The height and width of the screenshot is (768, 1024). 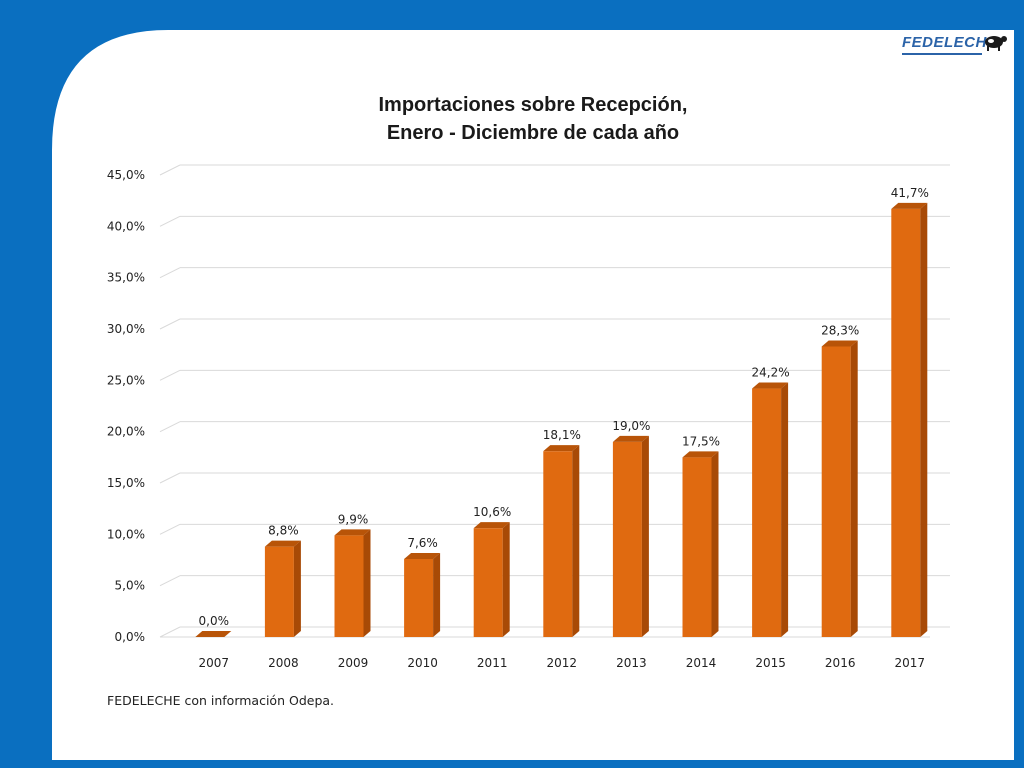 What do you see at coordinates (214, 663) in the screenshot?
I see `x-tick-label: 2007` at bounding box center [214, 663].